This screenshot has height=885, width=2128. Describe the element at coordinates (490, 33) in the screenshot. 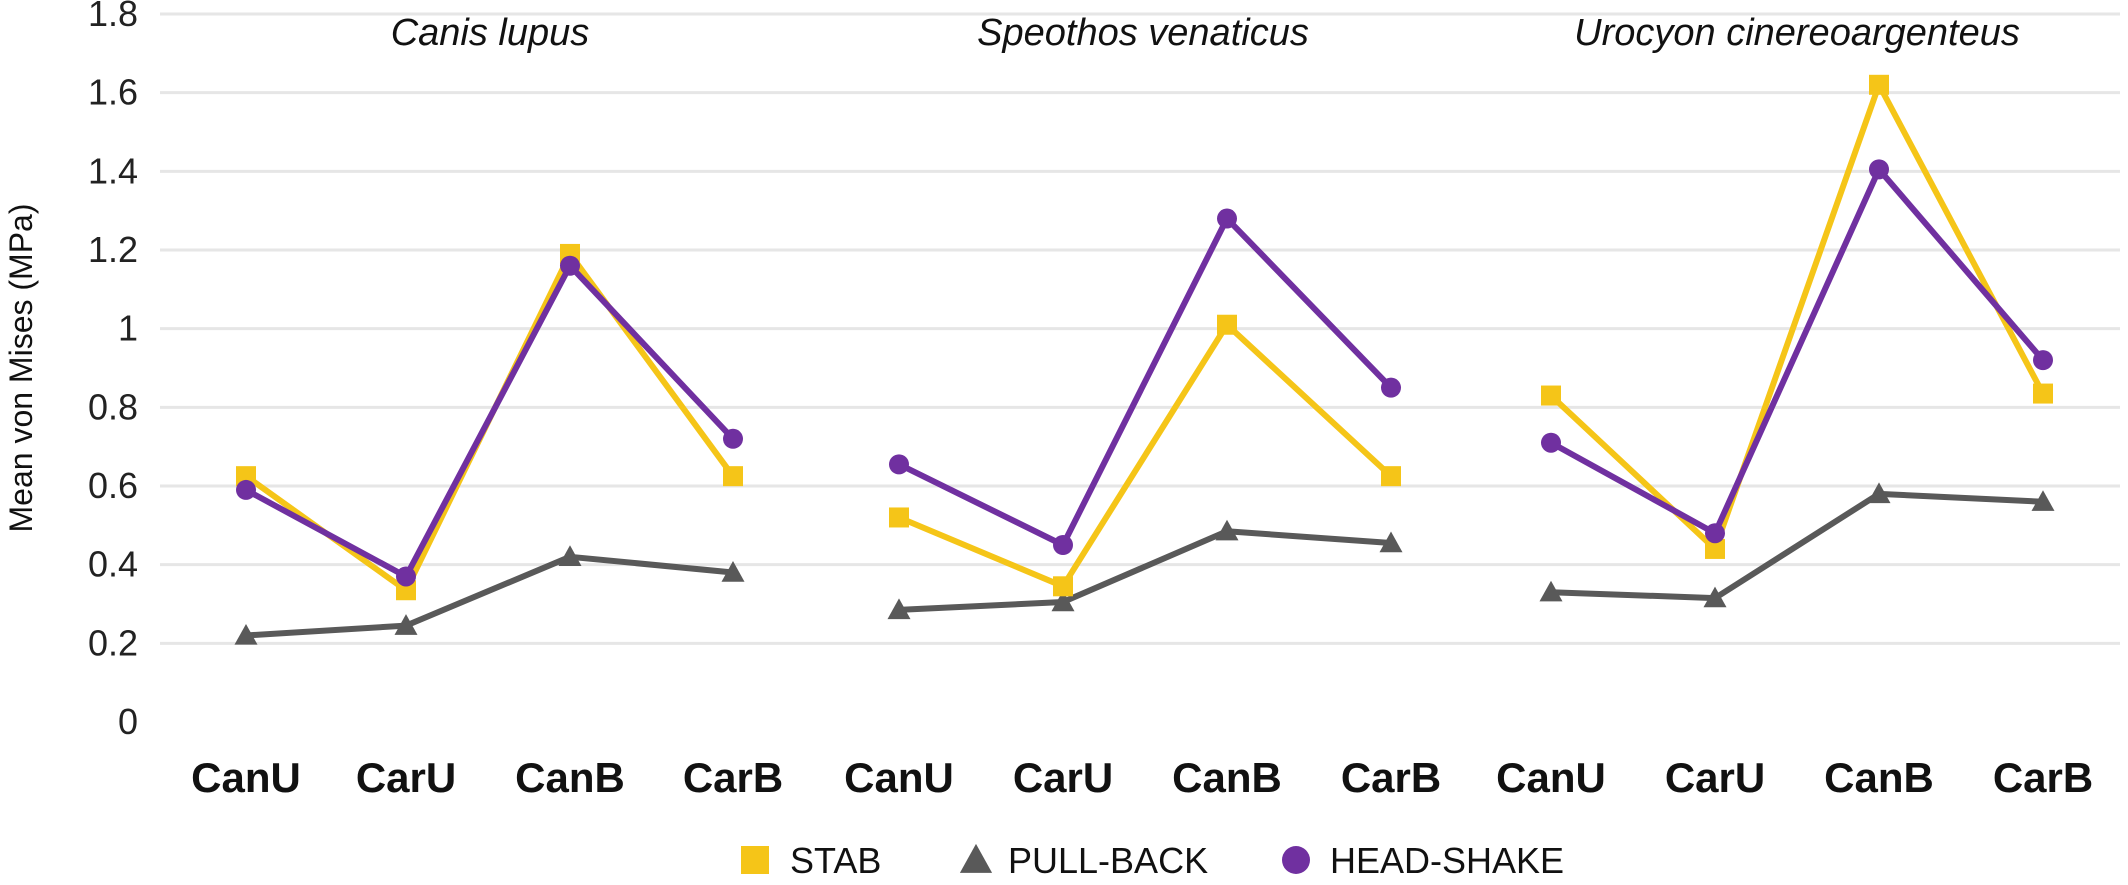

I see `panel-title: Canis lupus` at that location.